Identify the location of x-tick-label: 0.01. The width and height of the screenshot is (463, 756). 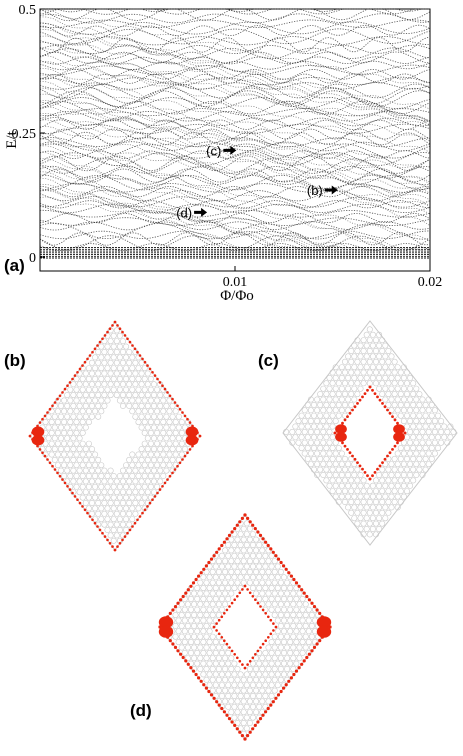
(235, 282).